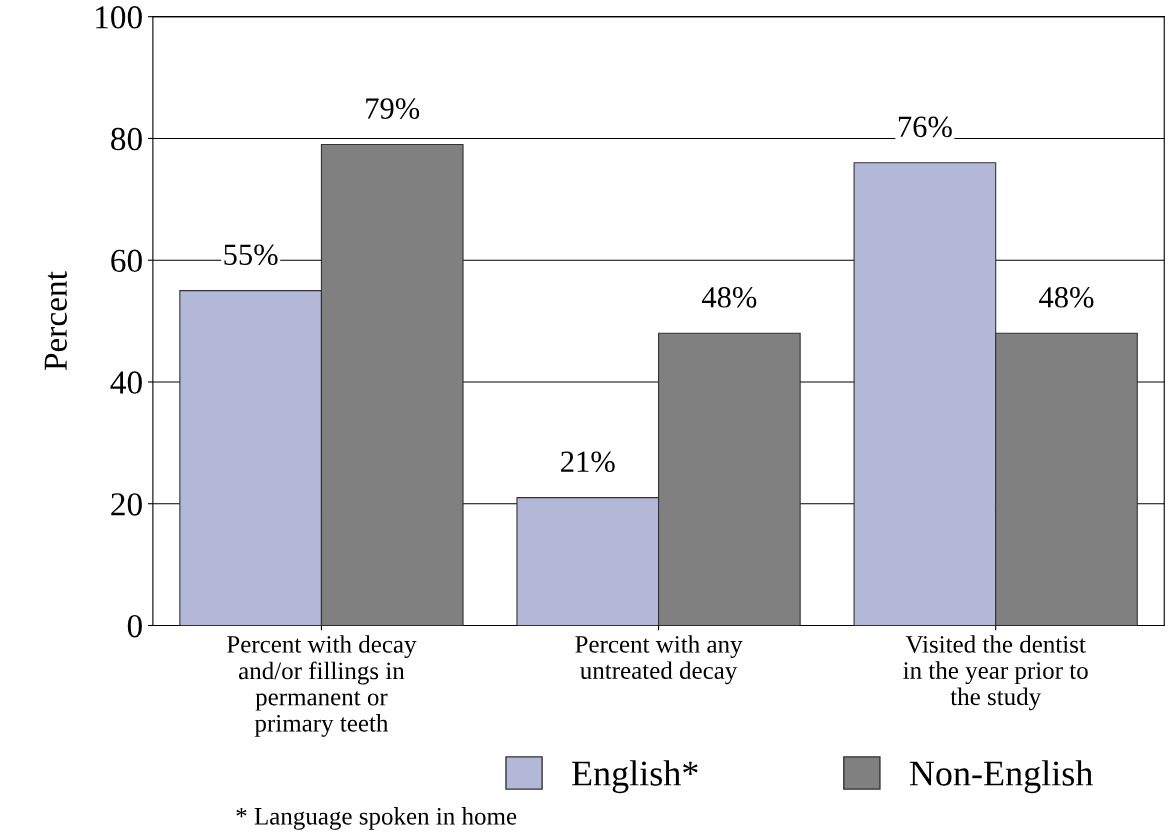  What do you see at coordinates (1001, 777) in the screenshot?
I see `legend-label: Non-English` at bounding box center [1001, 777].